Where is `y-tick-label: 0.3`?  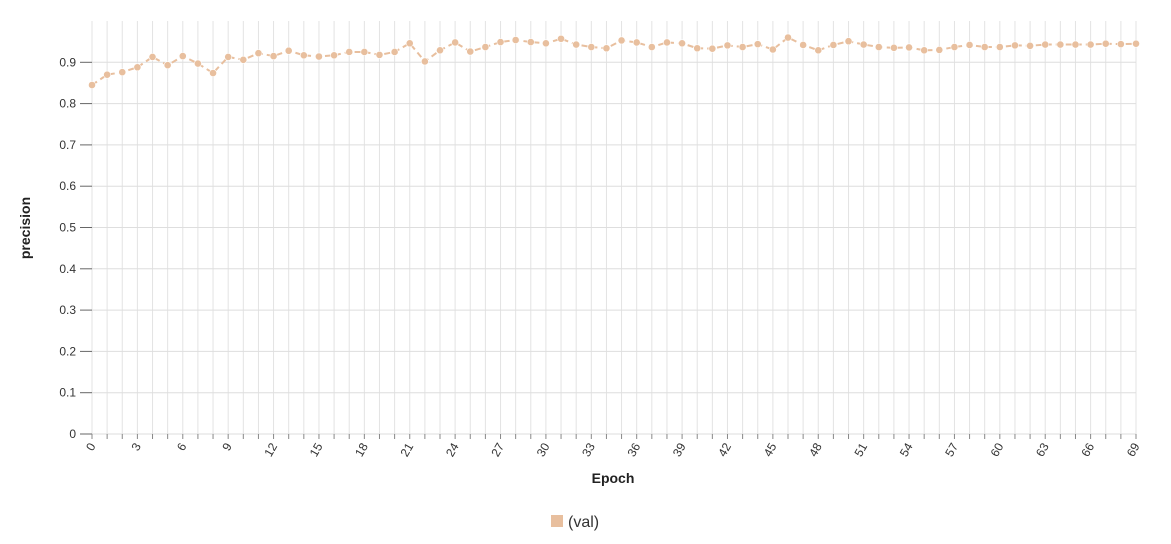
y-tick-label: 0.3 is located at coordinates (67, 310).